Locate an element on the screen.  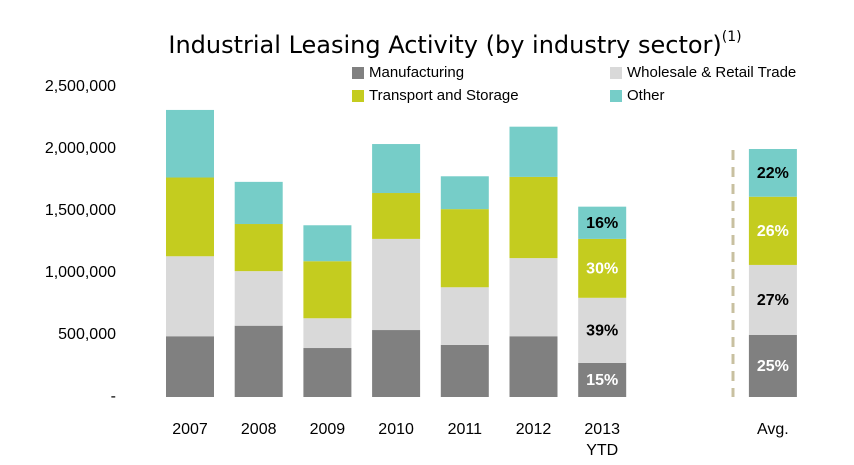
x-tick-label: 2013 YTD is located at coordinates (602, 440).